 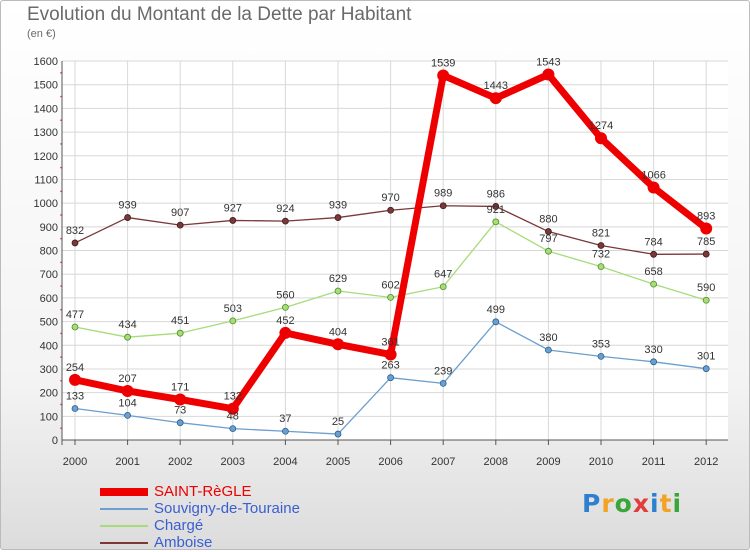 I want to click on data-label: 132, so click(x=233, y=397).